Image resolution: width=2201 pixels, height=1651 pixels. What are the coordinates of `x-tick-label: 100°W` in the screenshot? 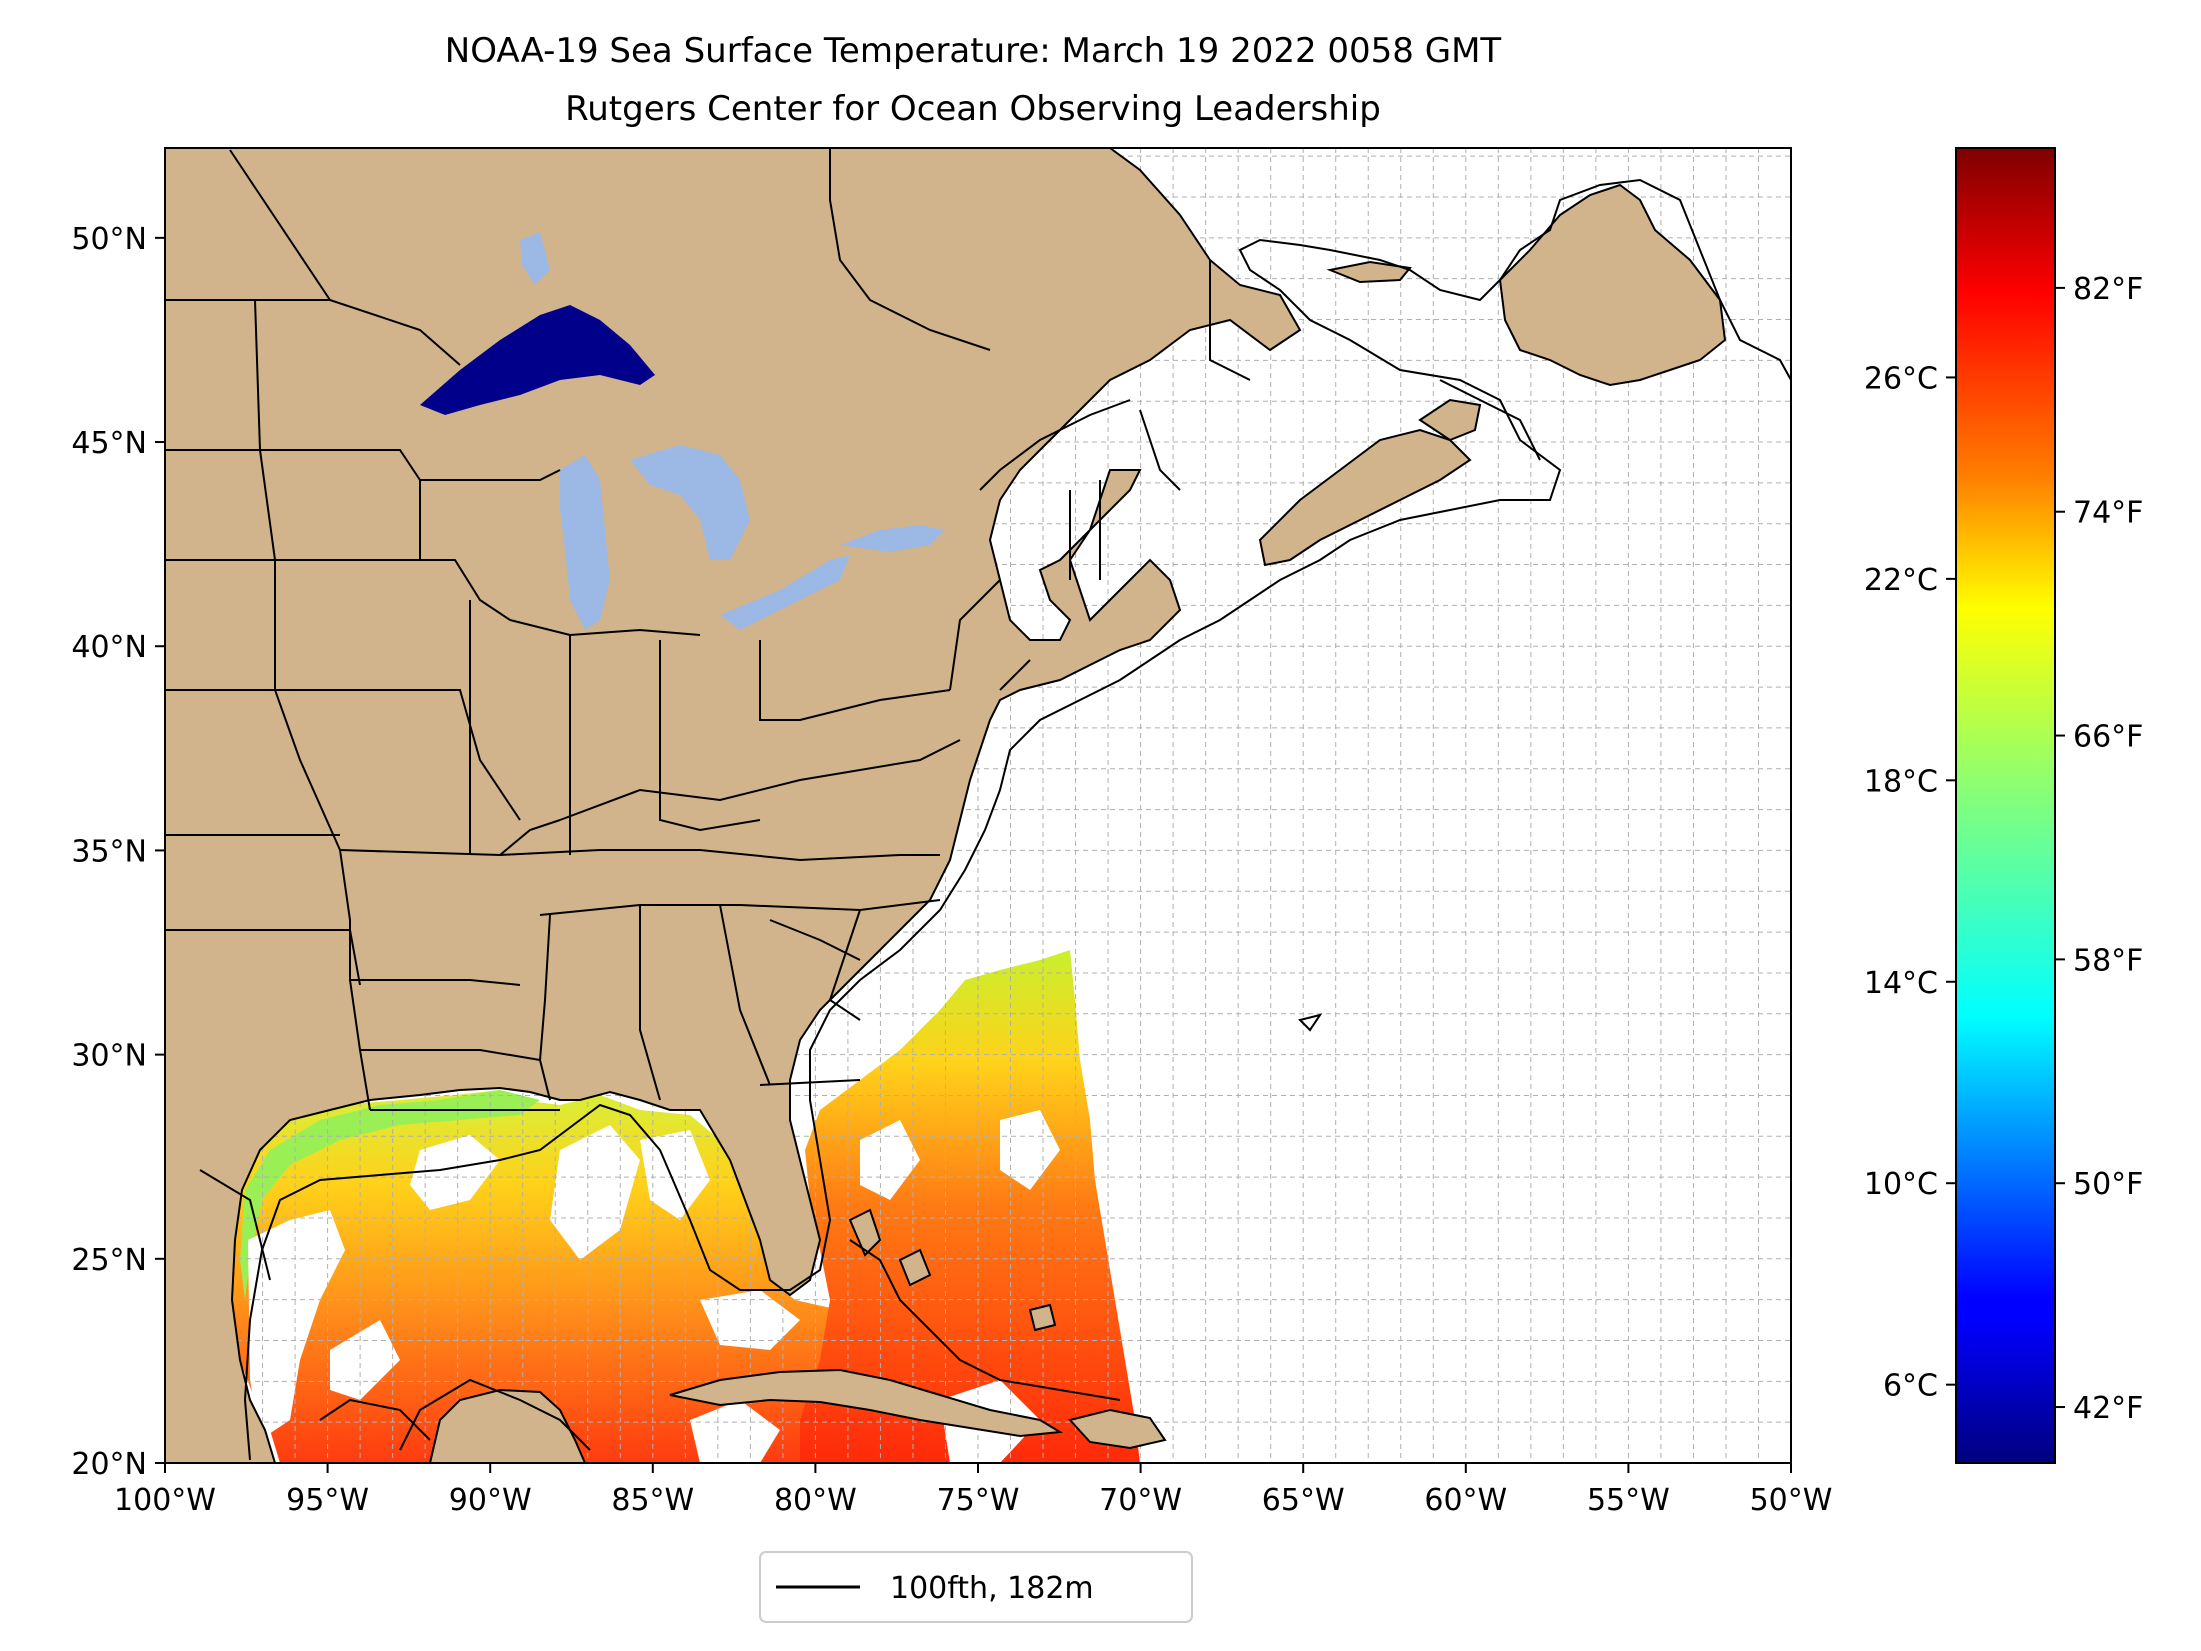 It's located at (165, 1500).